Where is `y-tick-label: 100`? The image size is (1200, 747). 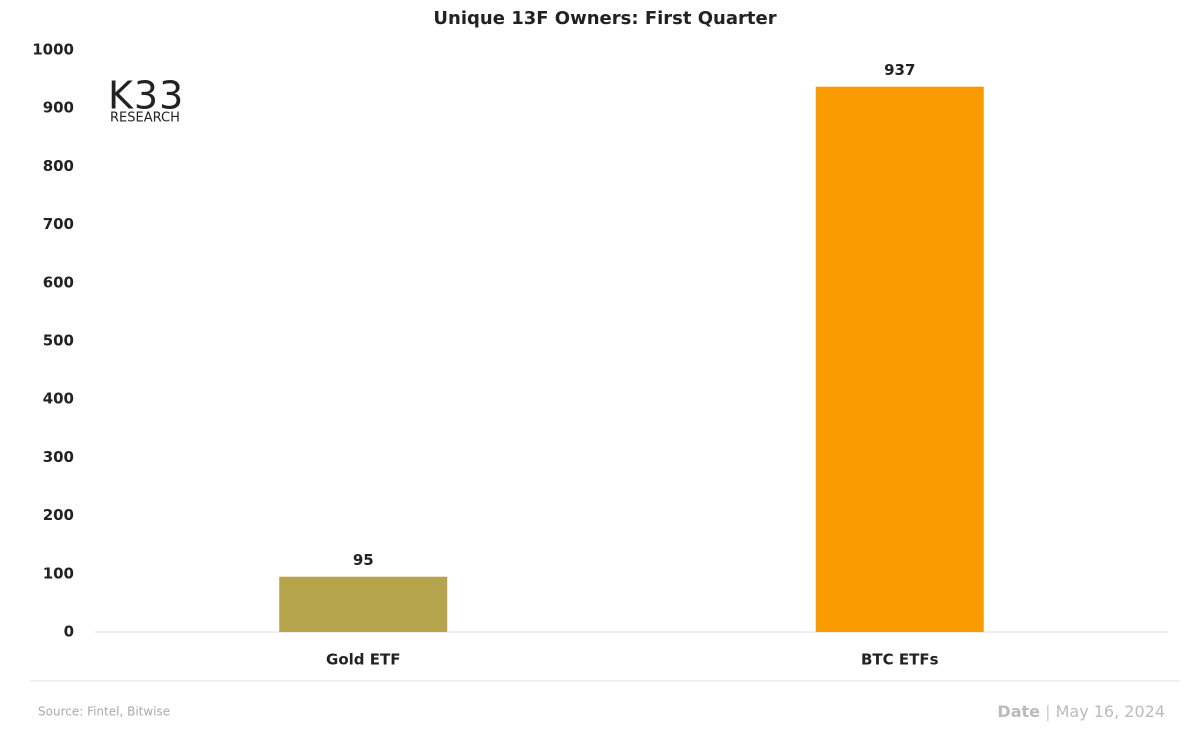
y-tick-label: 100 is located at coordinates (58, 573).